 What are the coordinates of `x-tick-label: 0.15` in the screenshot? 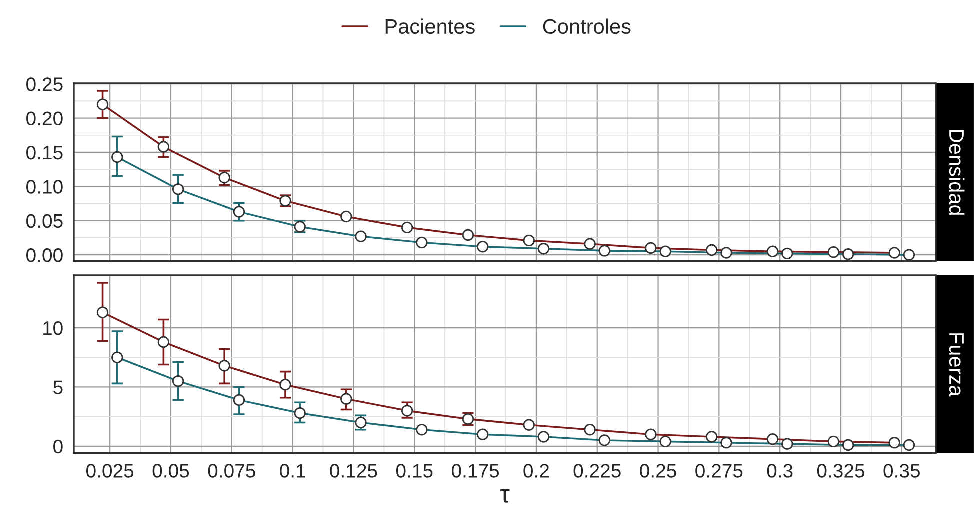 It's located at (414, 471).